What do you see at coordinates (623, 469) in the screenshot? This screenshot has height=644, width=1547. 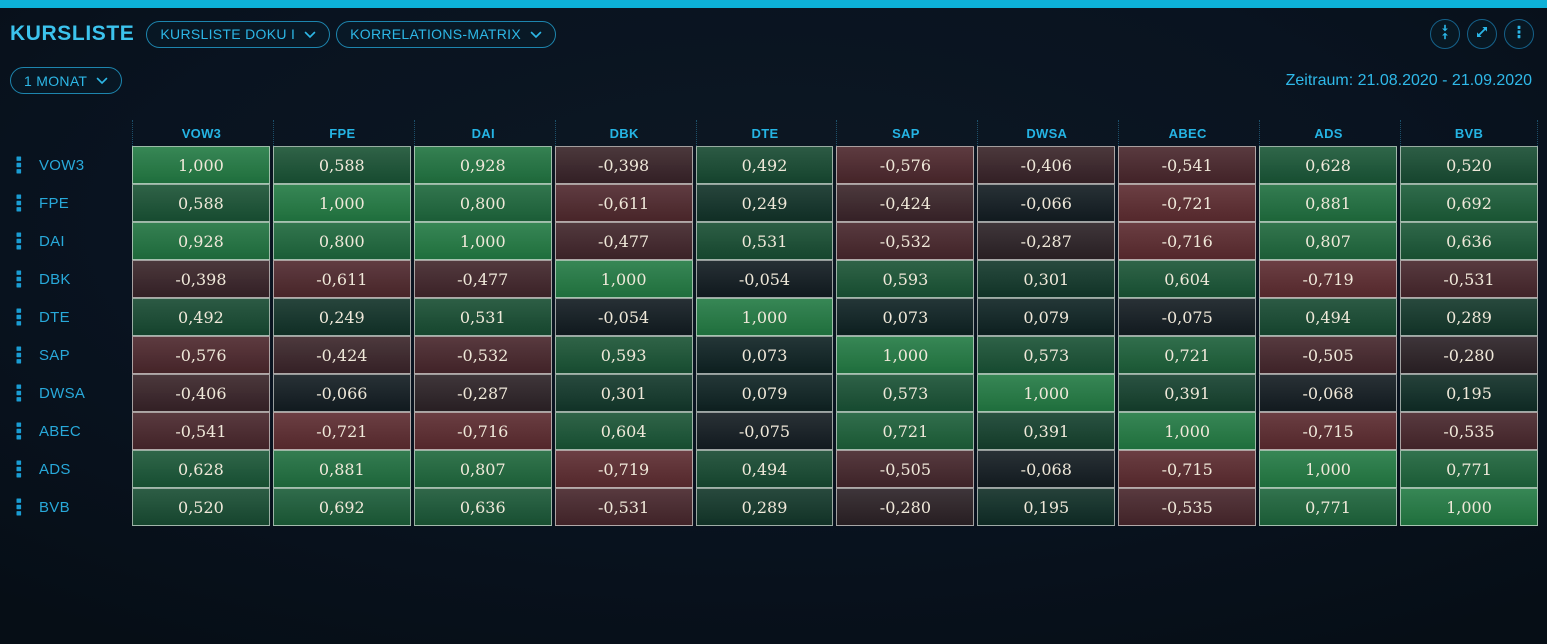 I see `correlation-cell: -0,719` at bounding box center [623, 469].